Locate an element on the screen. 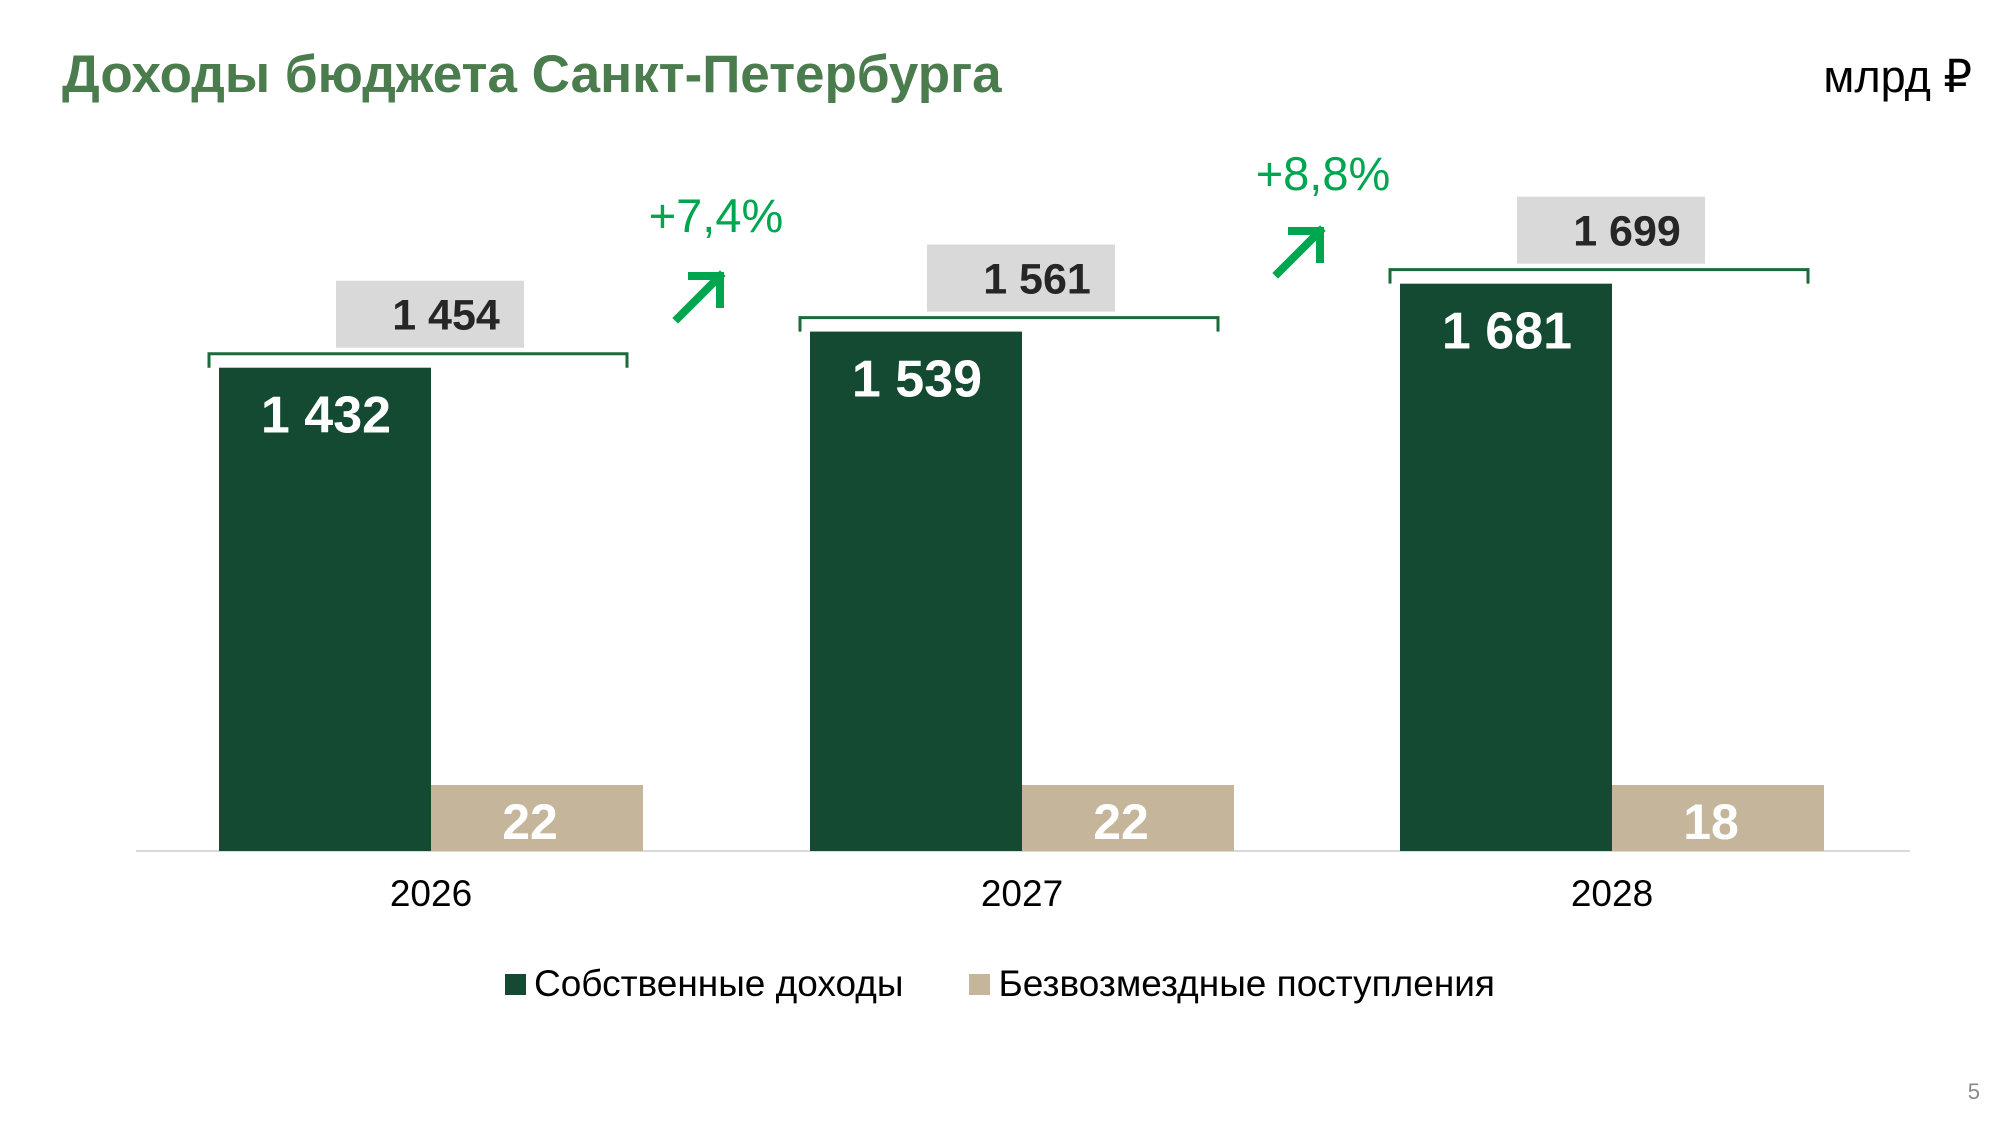  bar-label-grants-2026: 22 is located at coordinates (530, 822).